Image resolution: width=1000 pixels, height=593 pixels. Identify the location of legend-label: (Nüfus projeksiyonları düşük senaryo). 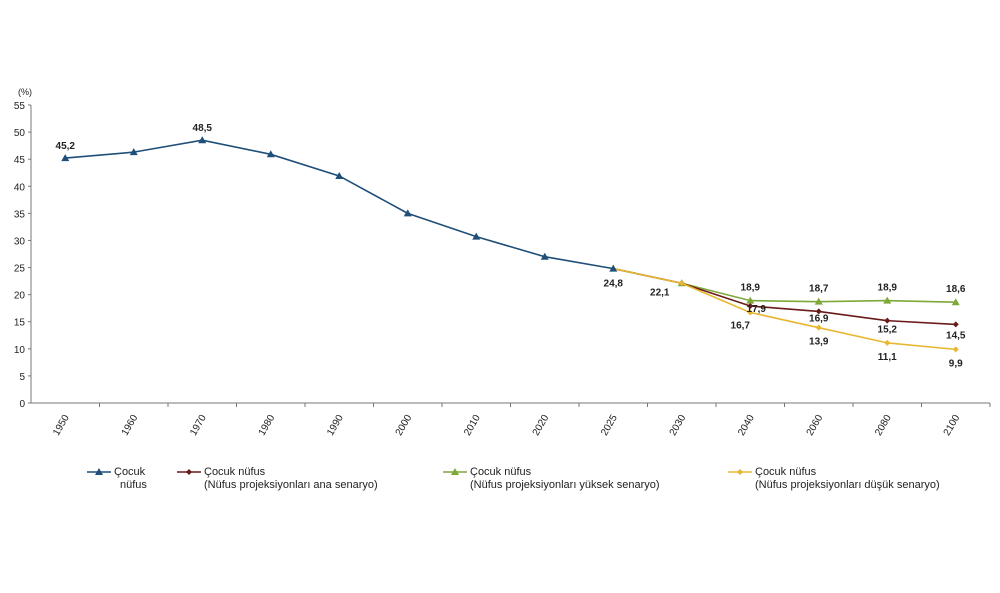
(847, 485).